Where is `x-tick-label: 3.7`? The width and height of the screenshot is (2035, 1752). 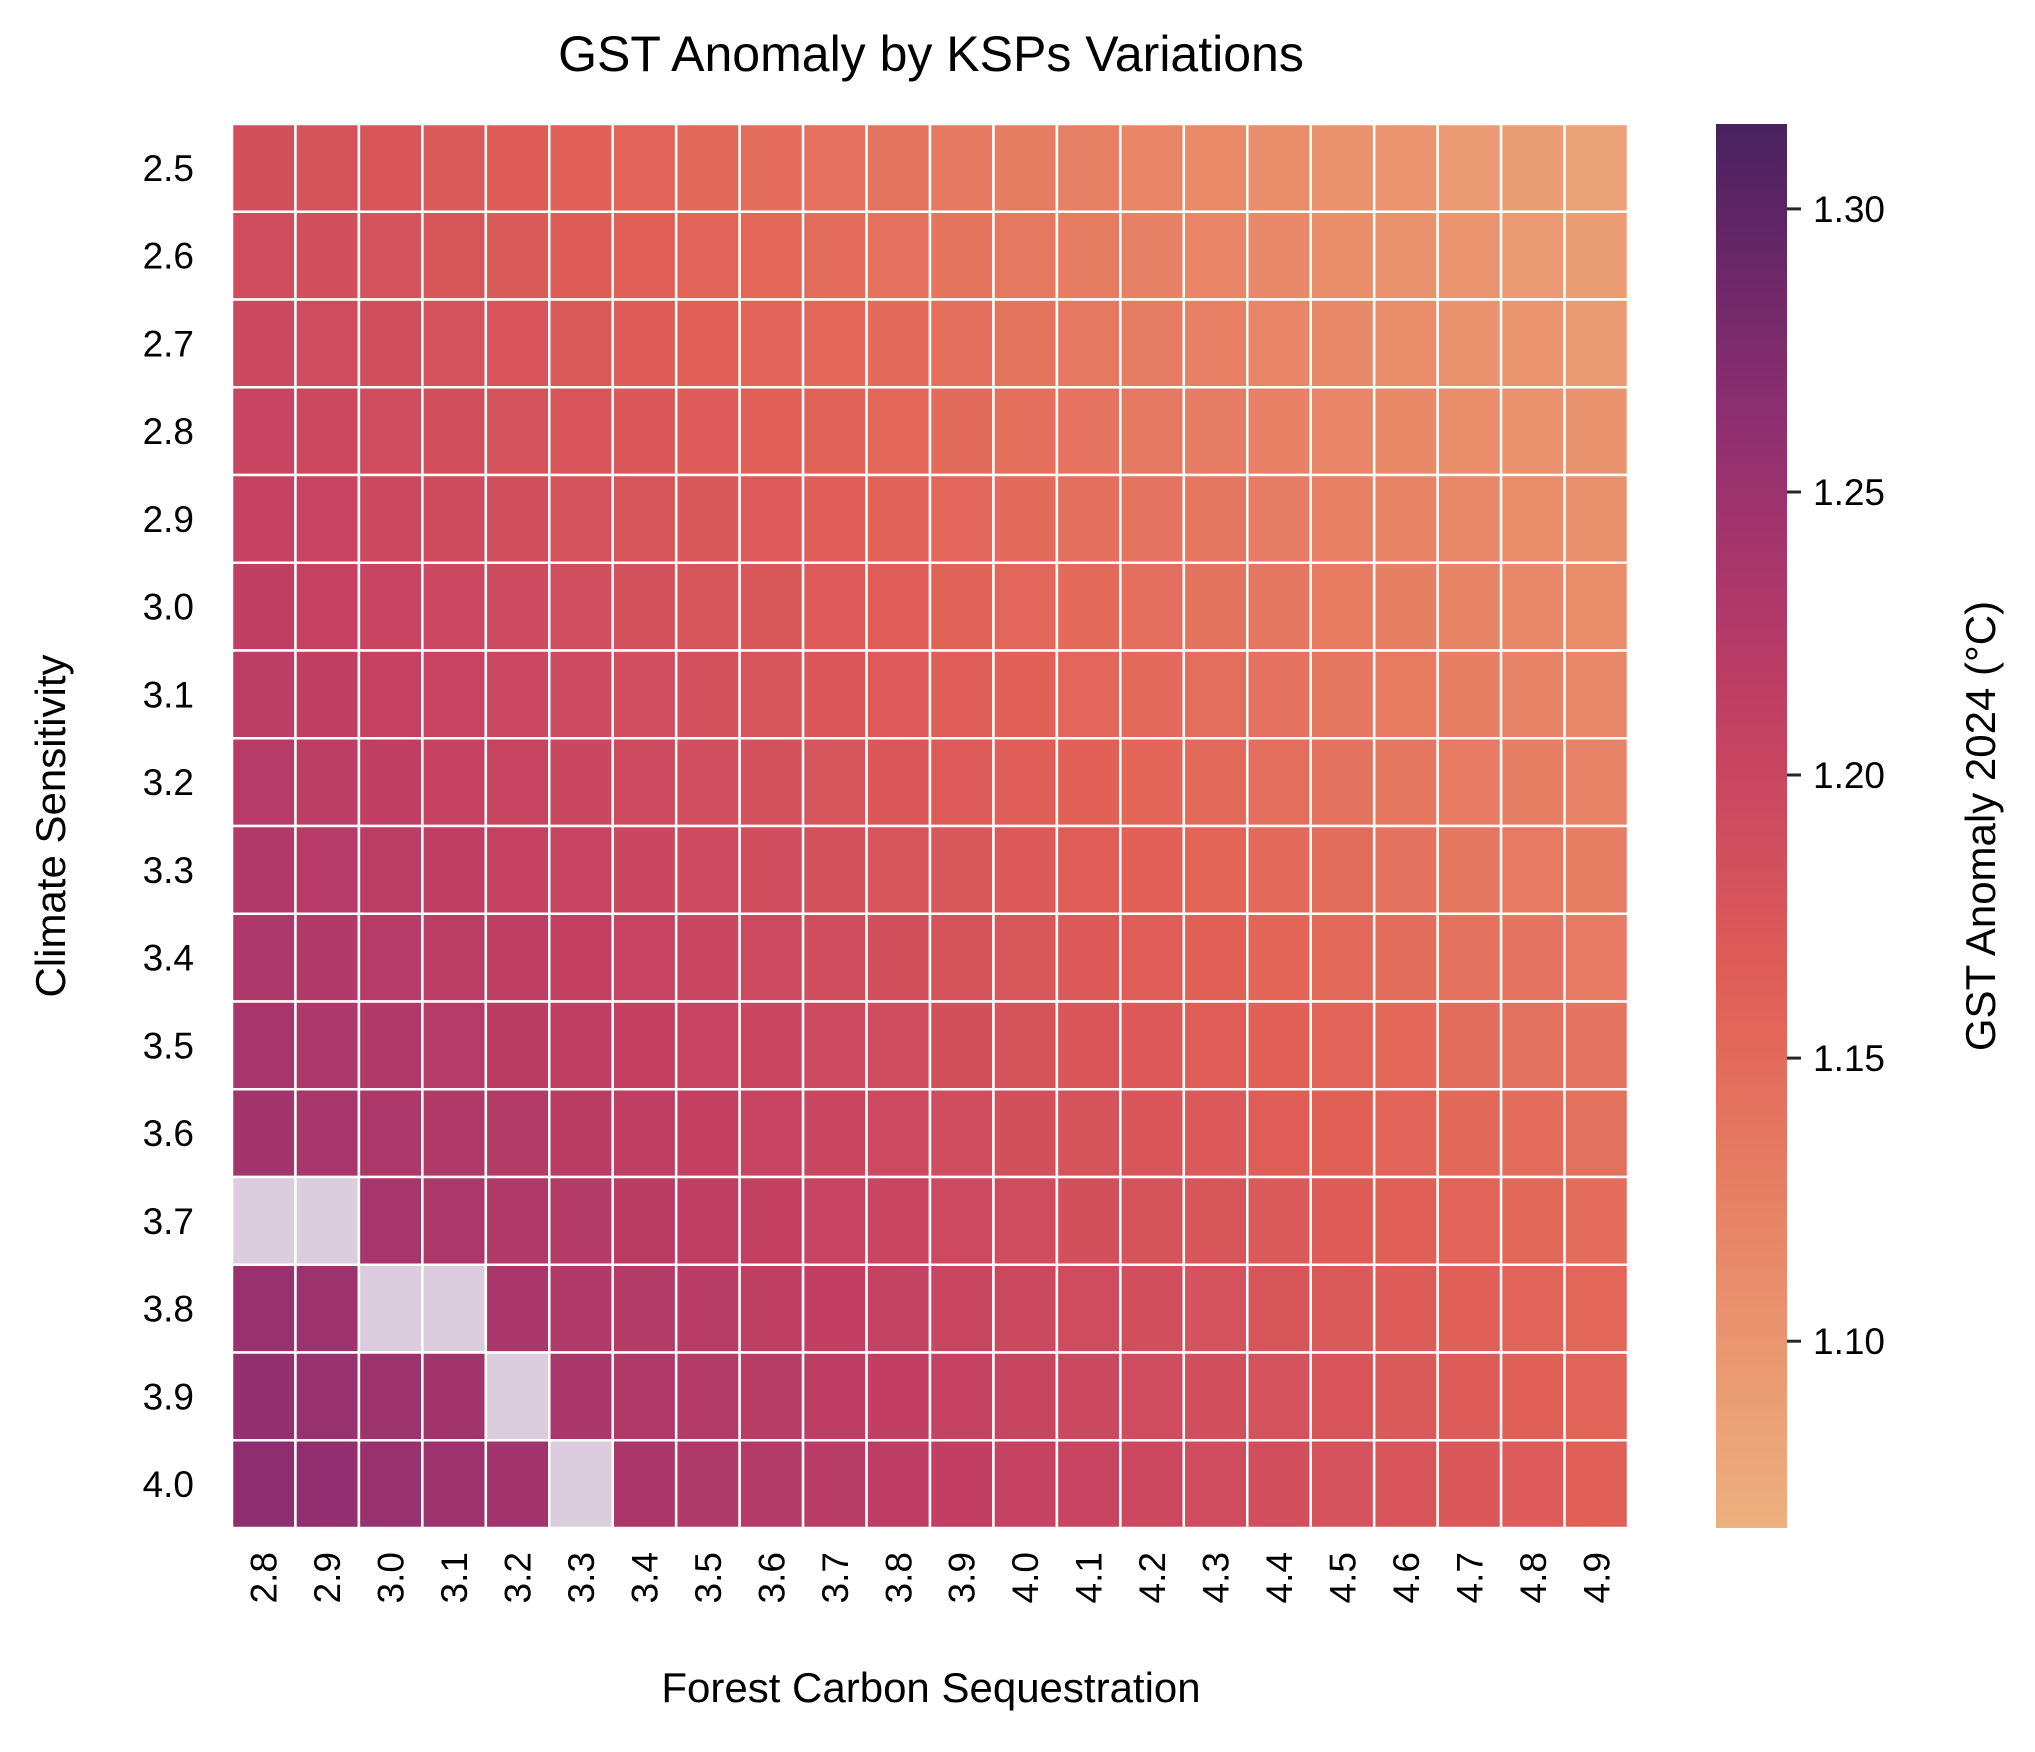
x-tick-label: 3.7 is located at coordinates (835, 1577).